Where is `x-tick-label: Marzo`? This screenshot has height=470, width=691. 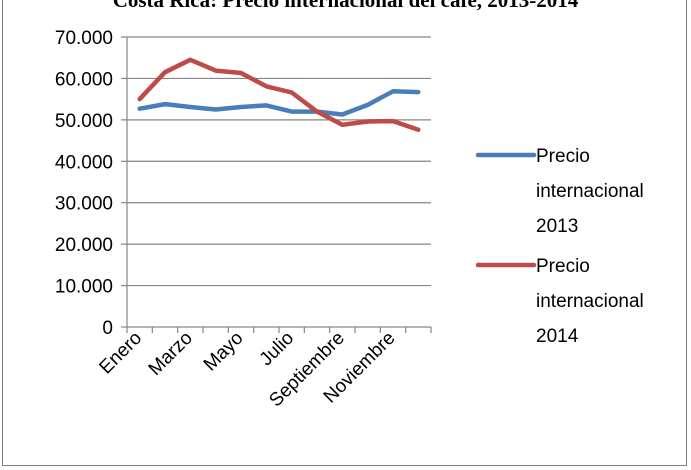 x-tick-label: Marzo is located at coordinates (171, 354).